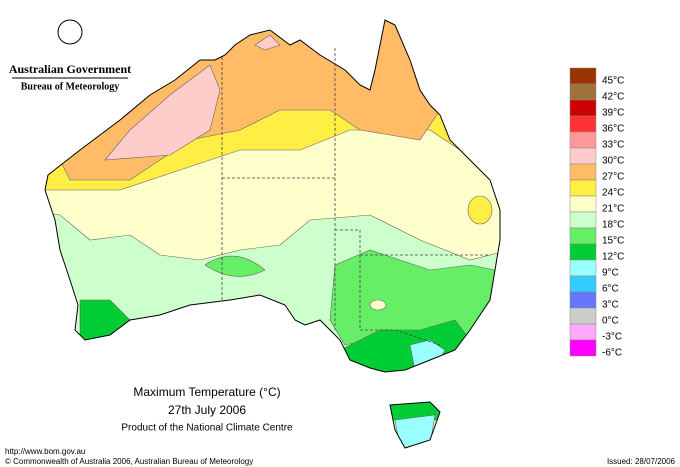  What do you see at coordinates (613, 209) in the screenshot?
I see `legend-label: 21°C` at bounding box center [613, 209].